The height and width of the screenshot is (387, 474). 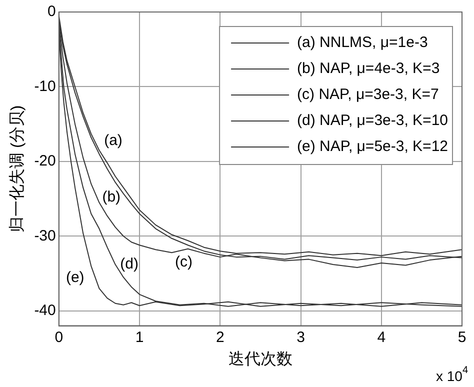 What do you see at coordinates (113, 141) in the screenshot?
I see `annotation: (a)` at bounding box center [113, 141].